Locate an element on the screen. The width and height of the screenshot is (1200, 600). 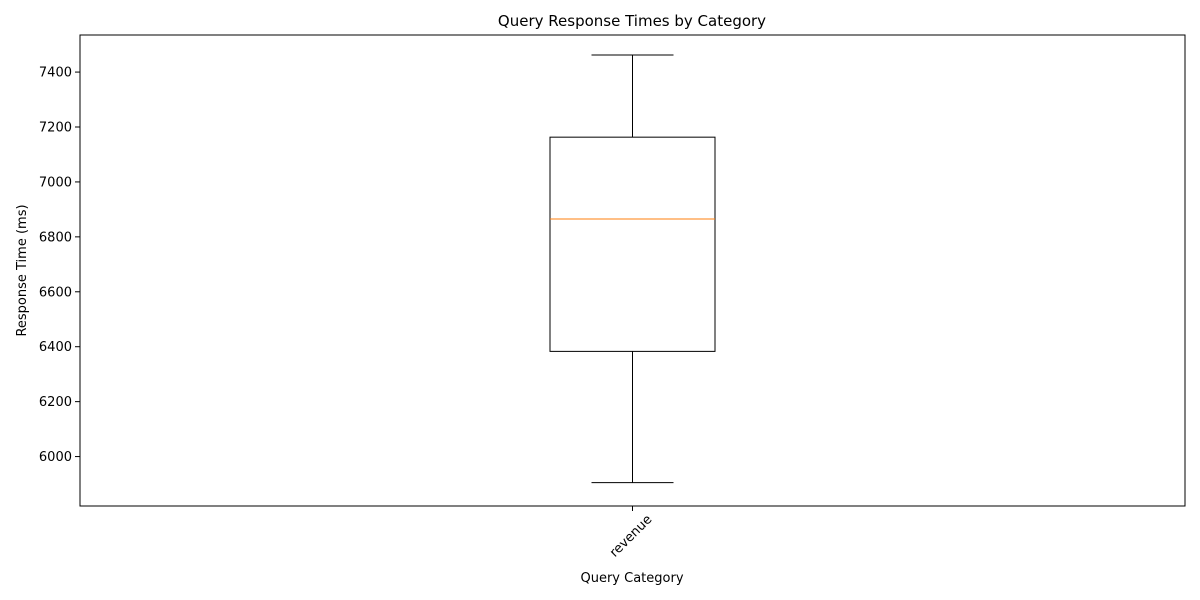
y-tick-label: 6200 is located at coordinates (55, 402).